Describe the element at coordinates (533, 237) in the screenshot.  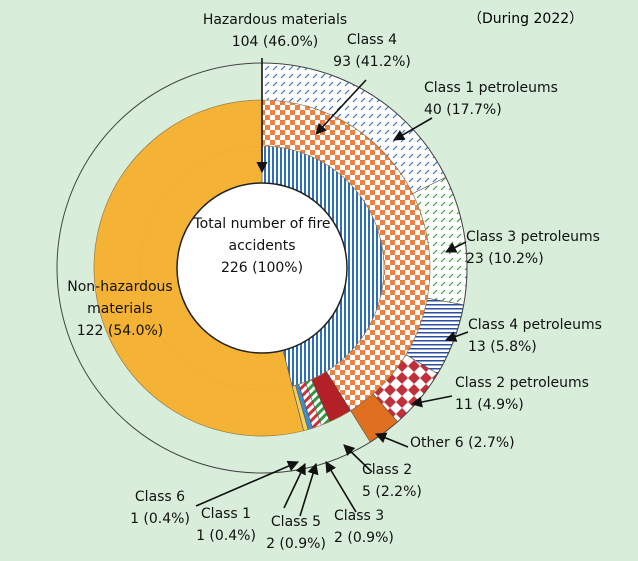
I see `label-name: Class 3 petroleums` at that location.